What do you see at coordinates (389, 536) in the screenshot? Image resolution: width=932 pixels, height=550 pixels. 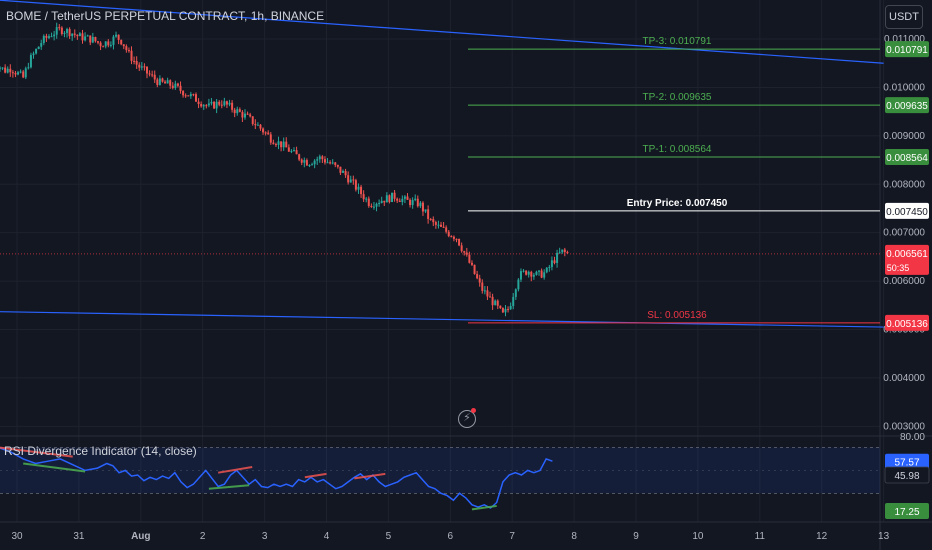 I see `time-tick-label: 5` at bounding box center [389, 536].